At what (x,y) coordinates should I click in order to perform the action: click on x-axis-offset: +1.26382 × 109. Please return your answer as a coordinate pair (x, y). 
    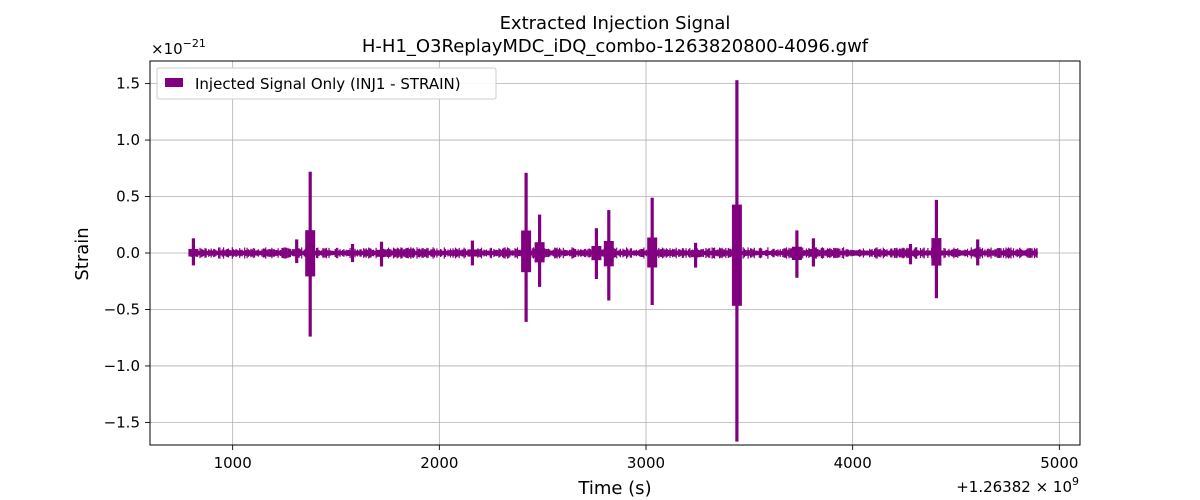
    Looking at the image, I should click on (1017, 485).